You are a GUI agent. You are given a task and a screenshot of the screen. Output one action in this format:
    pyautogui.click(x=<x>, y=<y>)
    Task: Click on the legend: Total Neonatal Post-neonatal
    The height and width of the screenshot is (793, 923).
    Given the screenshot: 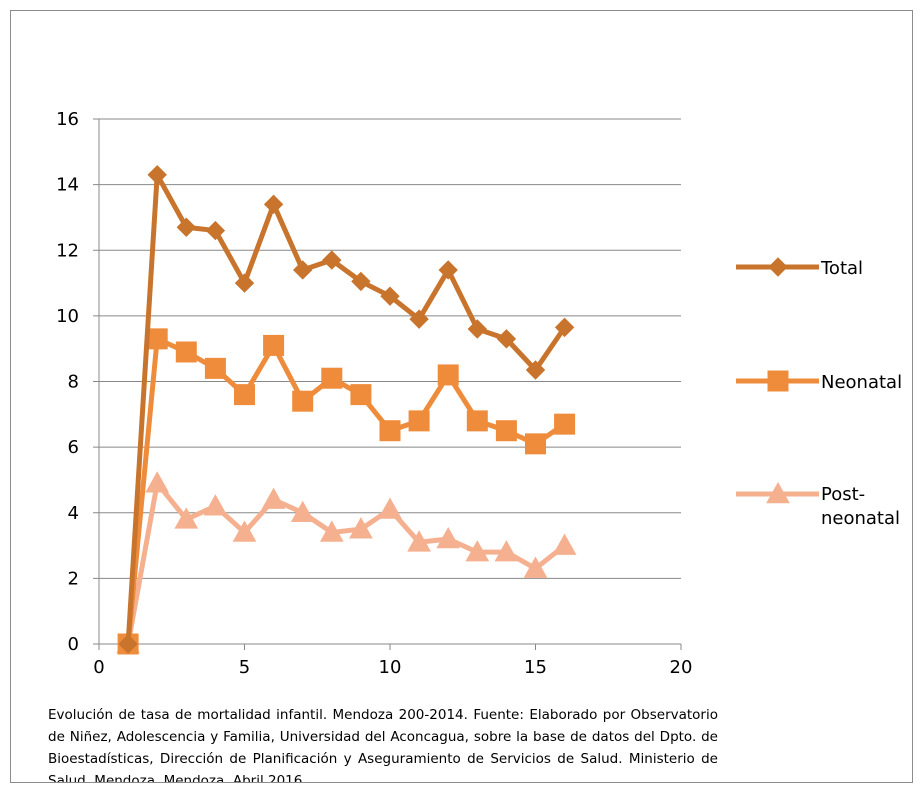 What is the action you would take?
    pyautogui.click(x=819, y=393)
    